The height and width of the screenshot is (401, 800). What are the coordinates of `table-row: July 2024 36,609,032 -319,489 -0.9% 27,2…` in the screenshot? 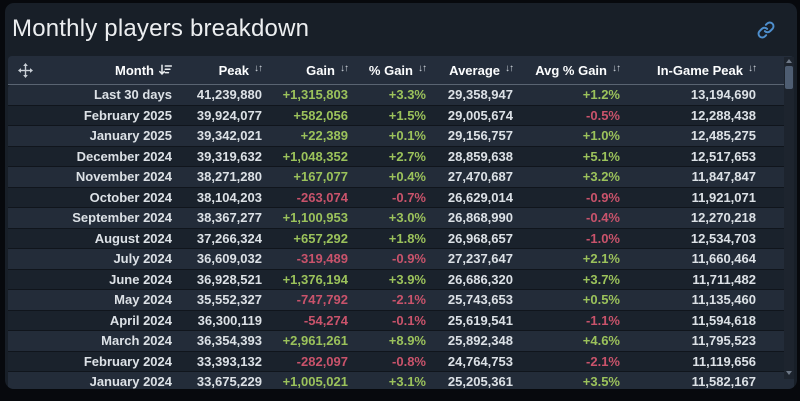 It's located at (401, 259).